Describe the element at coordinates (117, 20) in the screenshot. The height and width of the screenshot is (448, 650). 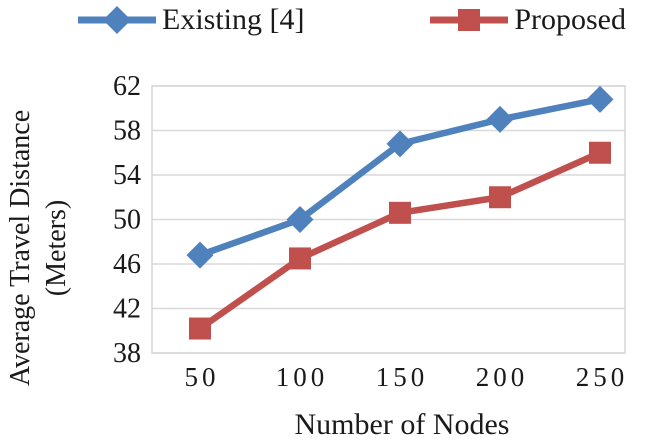
I see `legend-marker-existing-icon` at that location.